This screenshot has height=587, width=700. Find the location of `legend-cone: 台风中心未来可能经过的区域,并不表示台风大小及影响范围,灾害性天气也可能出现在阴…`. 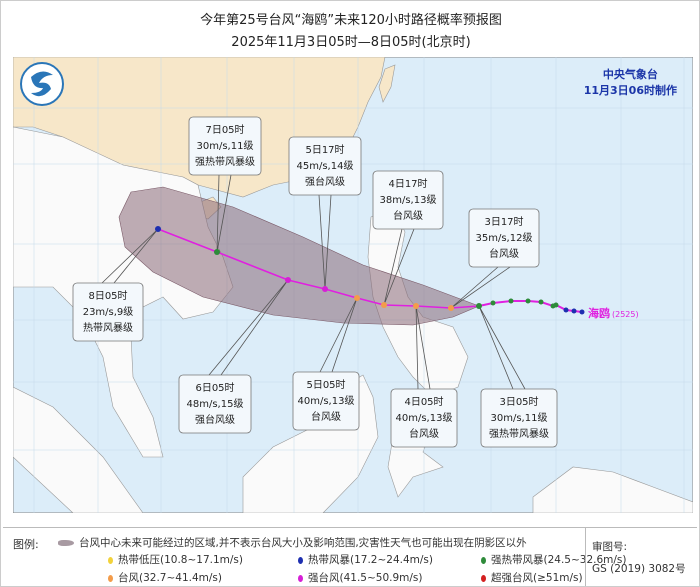

legend-cone: 台风中心未来可能经过的区域,并不表示台风大小及影响范围,灾害性天气也可能出现在阴… is located at coordinates (292, 542).